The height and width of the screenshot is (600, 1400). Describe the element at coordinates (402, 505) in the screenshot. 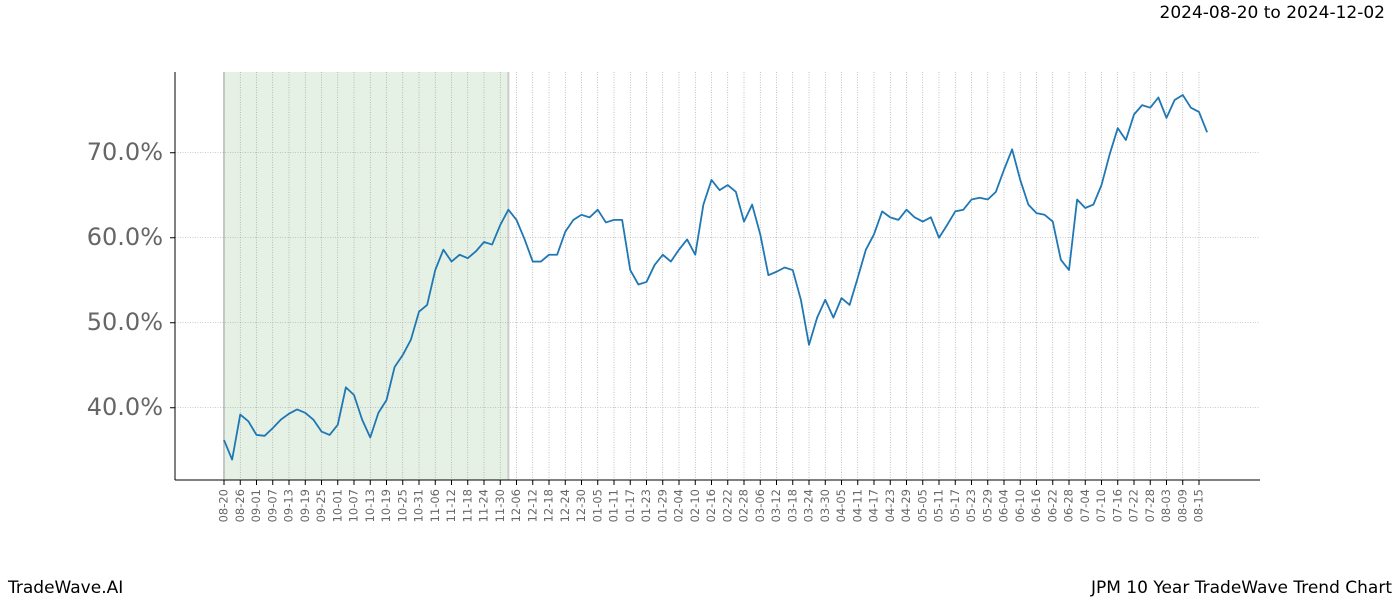

I see `x-tick-label: 10-25` at that location.